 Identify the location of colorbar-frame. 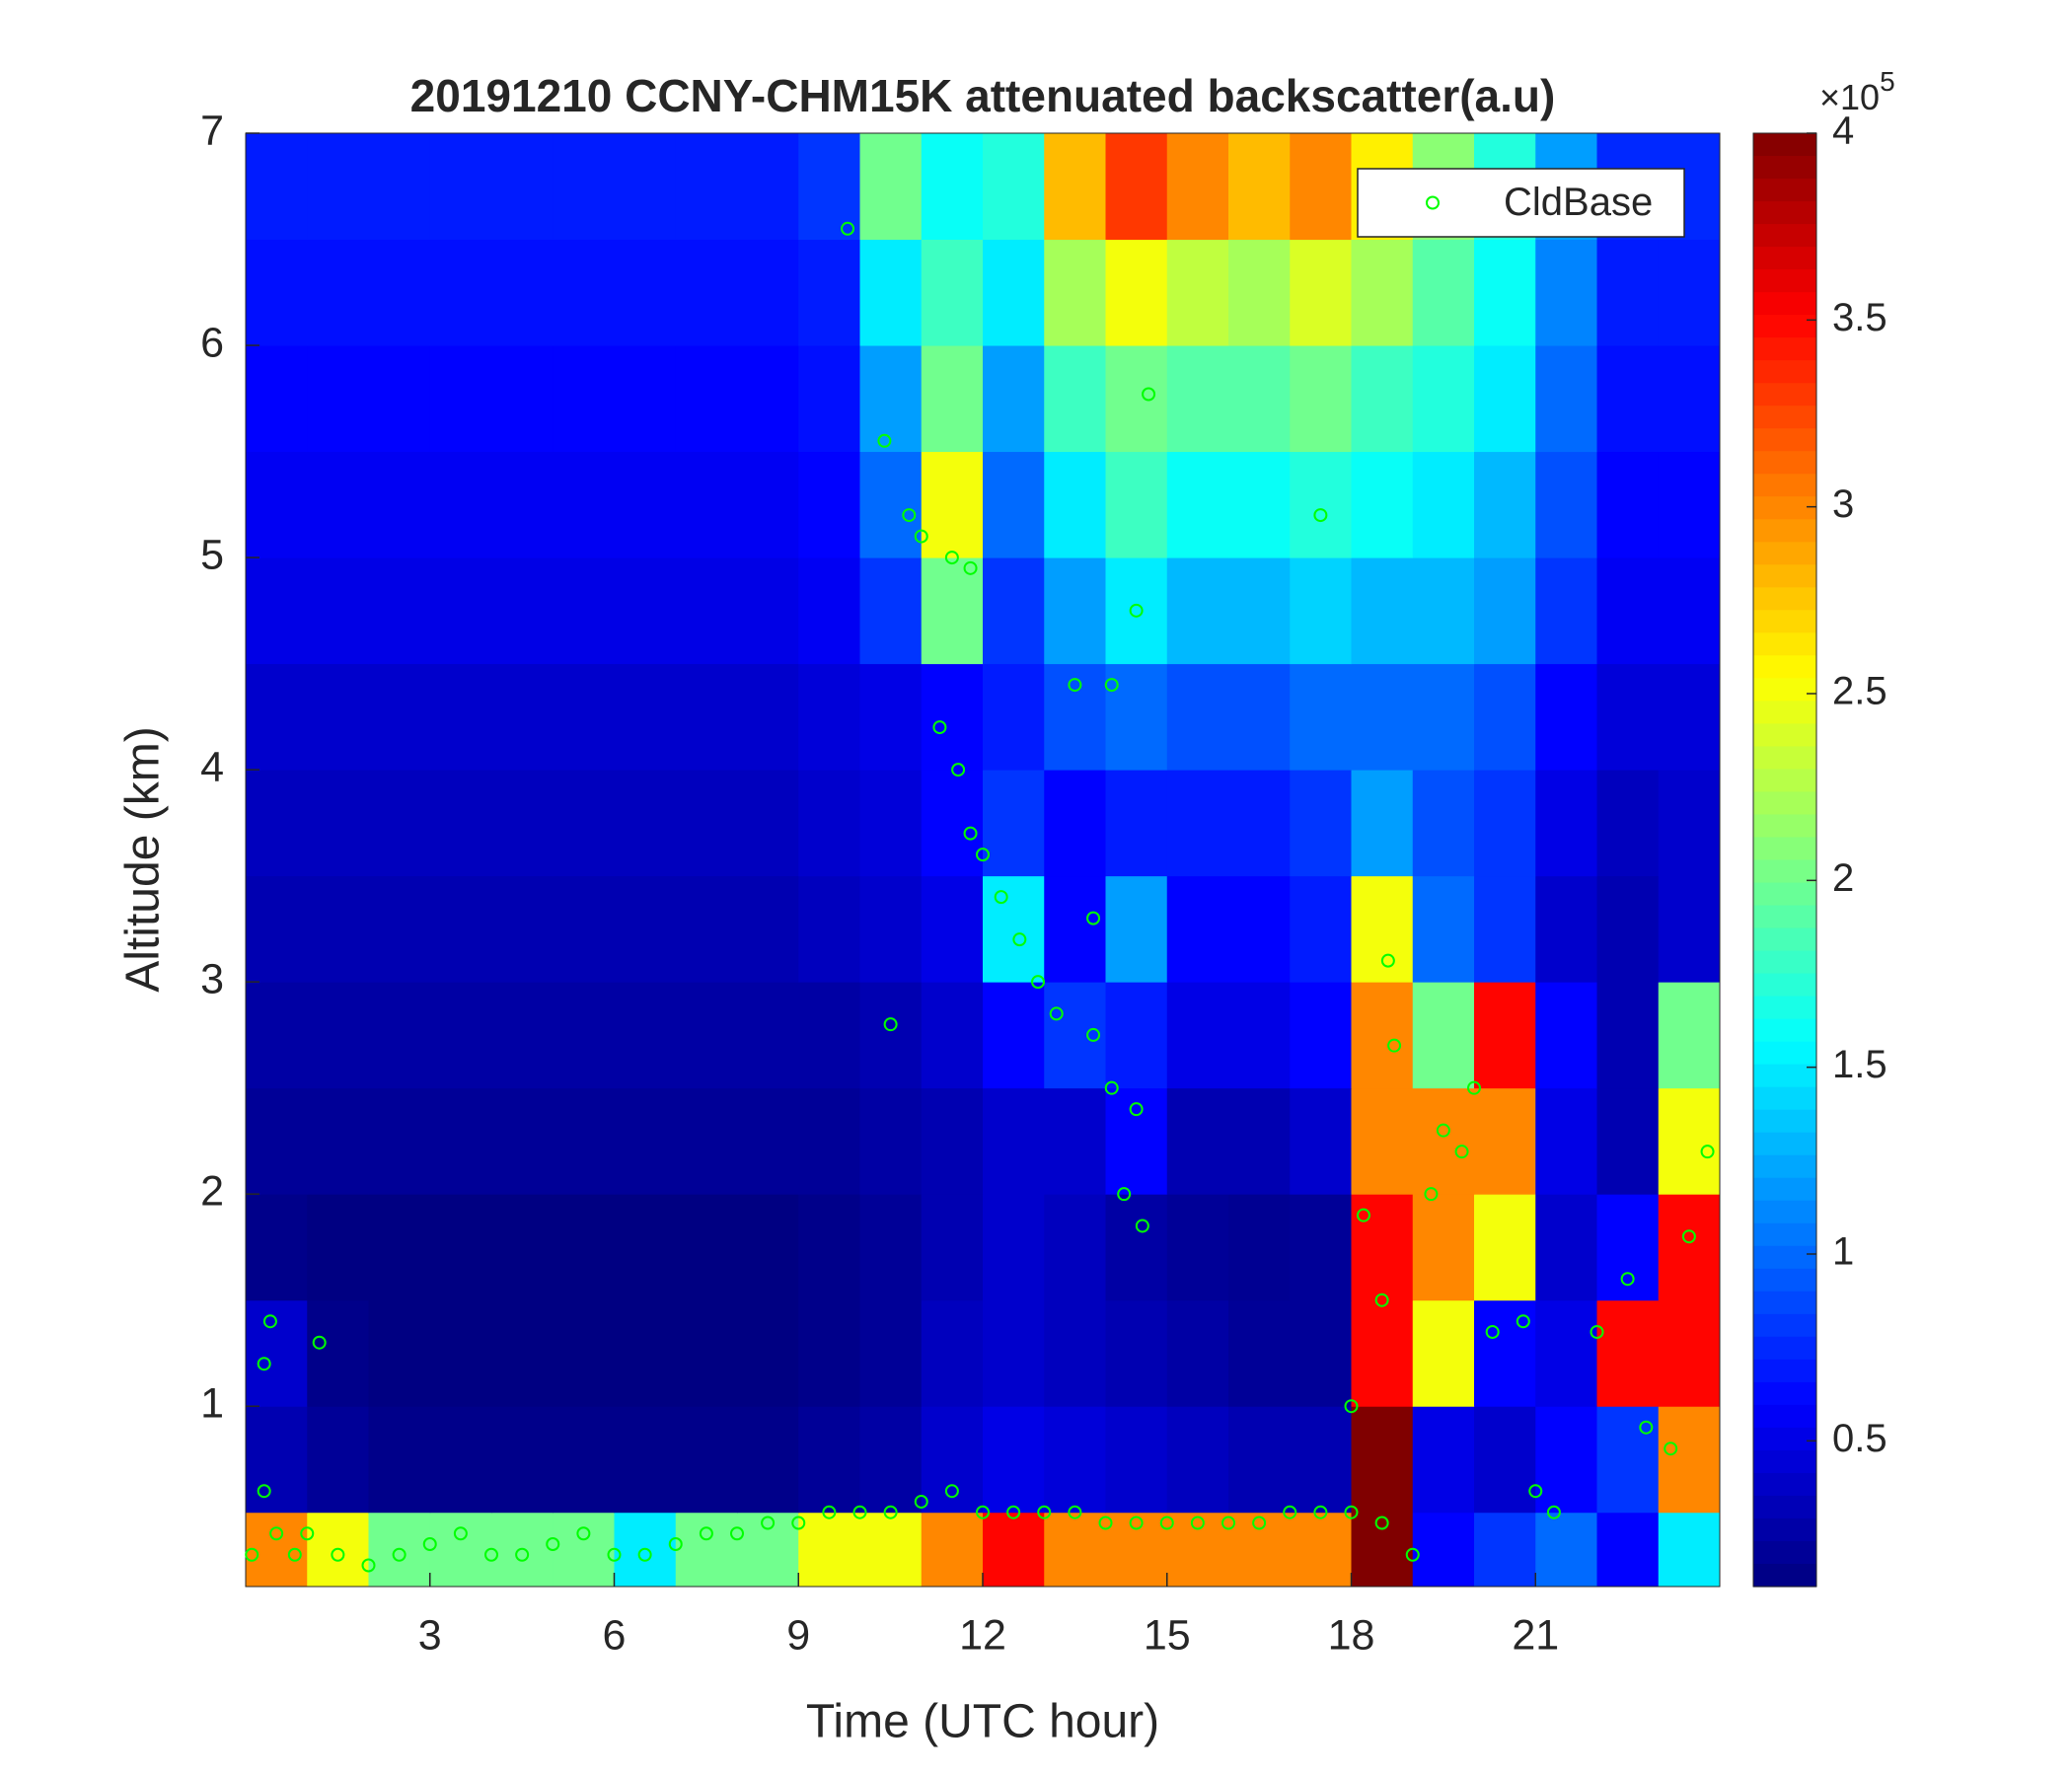
(1785, 860).